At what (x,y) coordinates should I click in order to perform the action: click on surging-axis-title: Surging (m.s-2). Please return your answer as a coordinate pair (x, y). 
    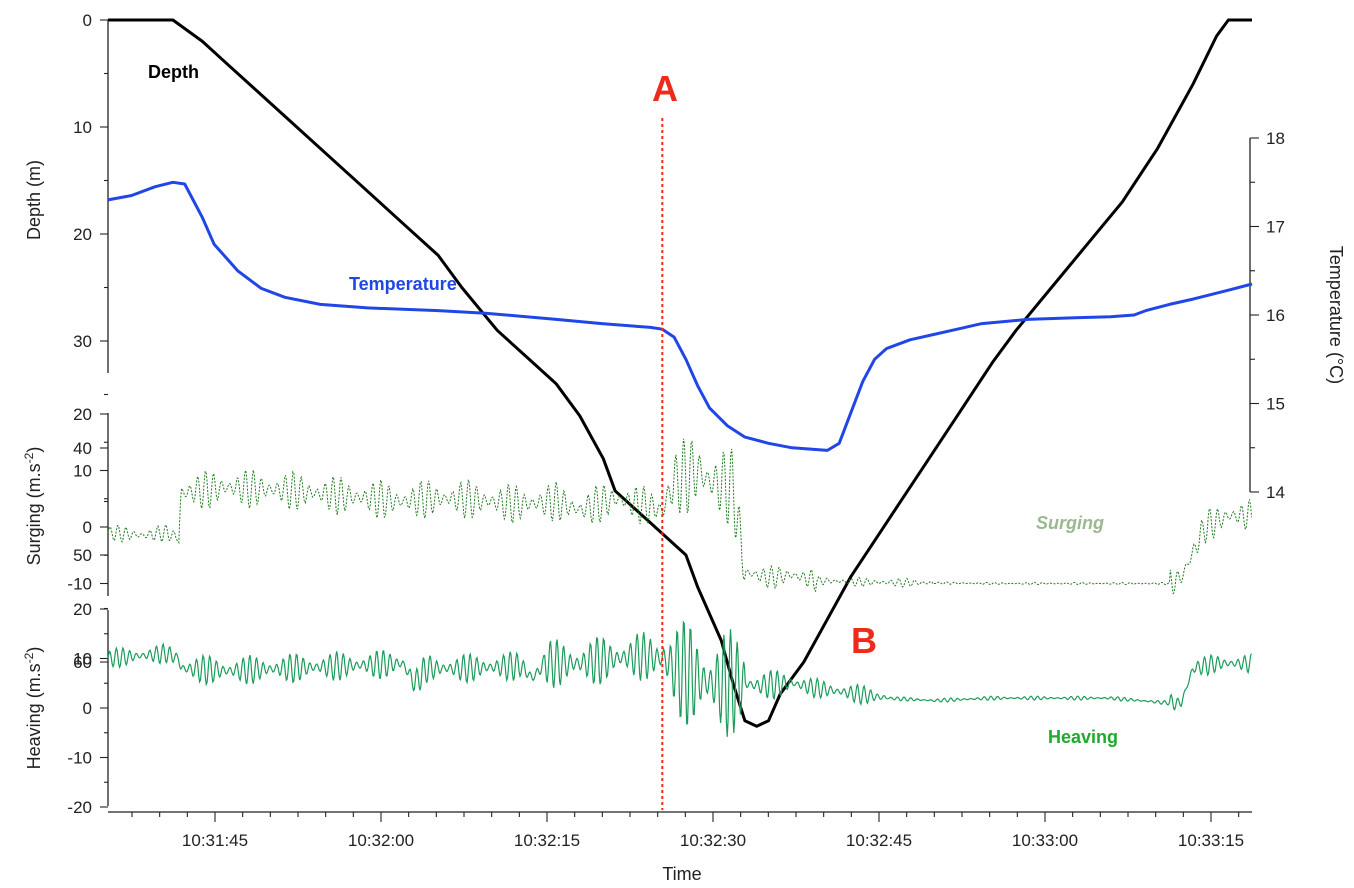
    Looking at the image, I should click on (33, 506).